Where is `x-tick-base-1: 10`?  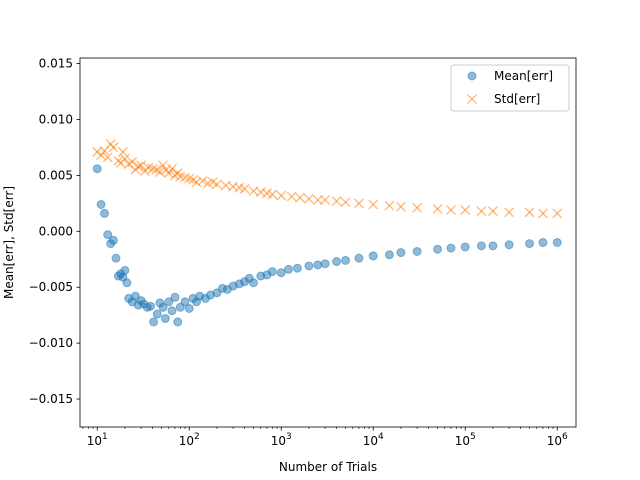 x-tick-base-1: 10 is located at coordinates (186, 441).